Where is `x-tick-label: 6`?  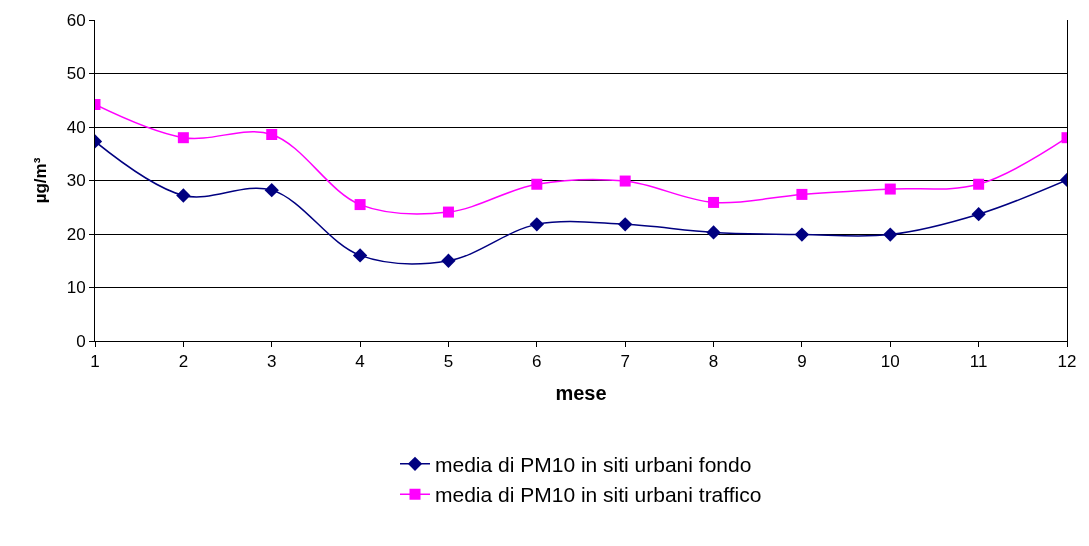
x-tick-label: 6 is located at coordinates (537, 362).